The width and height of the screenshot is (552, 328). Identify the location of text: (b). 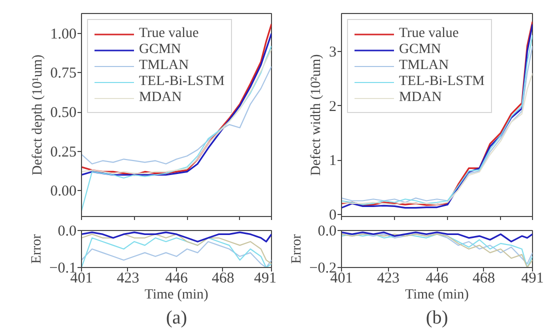
(437, 318).